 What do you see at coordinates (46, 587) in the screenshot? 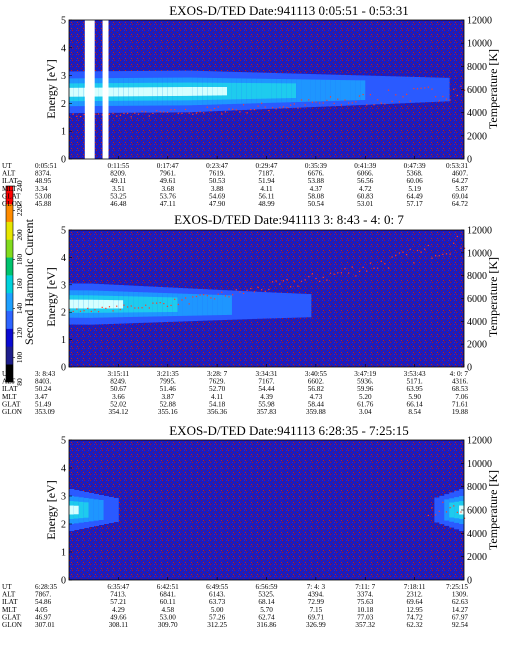
I see `table-cell: 6:28:35` at bounding box center [46, 587].